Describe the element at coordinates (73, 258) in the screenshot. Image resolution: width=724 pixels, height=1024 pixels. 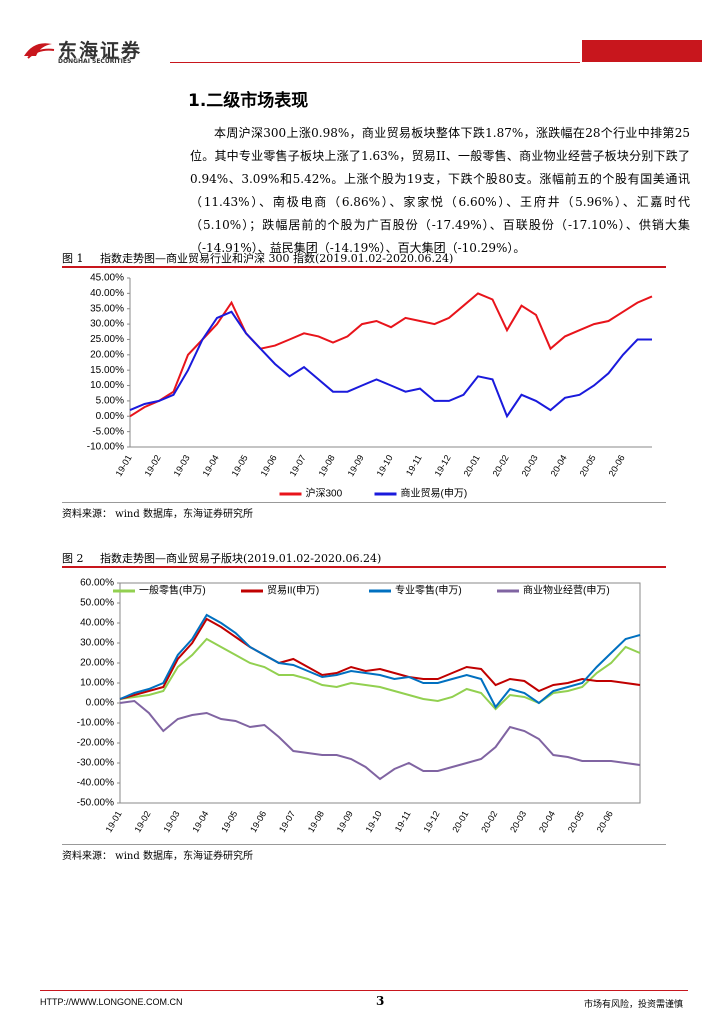
I see `figure-label: 图 1` at that location.